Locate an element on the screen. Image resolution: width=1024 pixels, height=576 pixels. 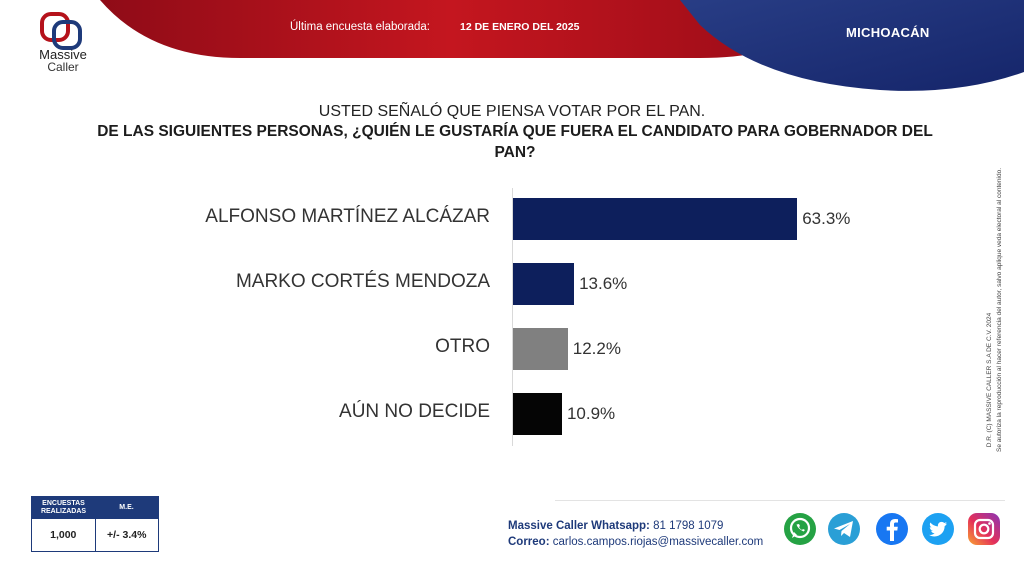
email-link: carlos.campos.riojas@massivecaller.com is located at coordinates (658, 542).